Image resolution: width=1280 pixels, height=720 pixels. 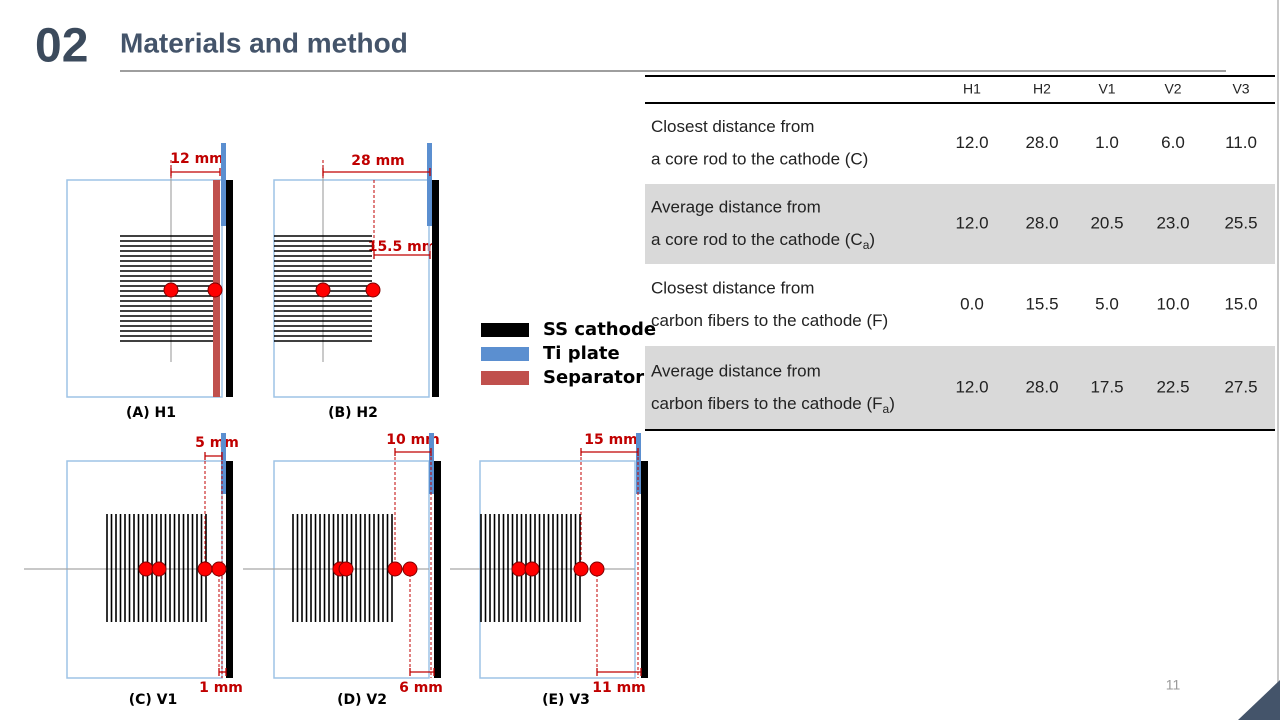 I want to click on table-cell: 11.0, so click(x=1241, y=142).